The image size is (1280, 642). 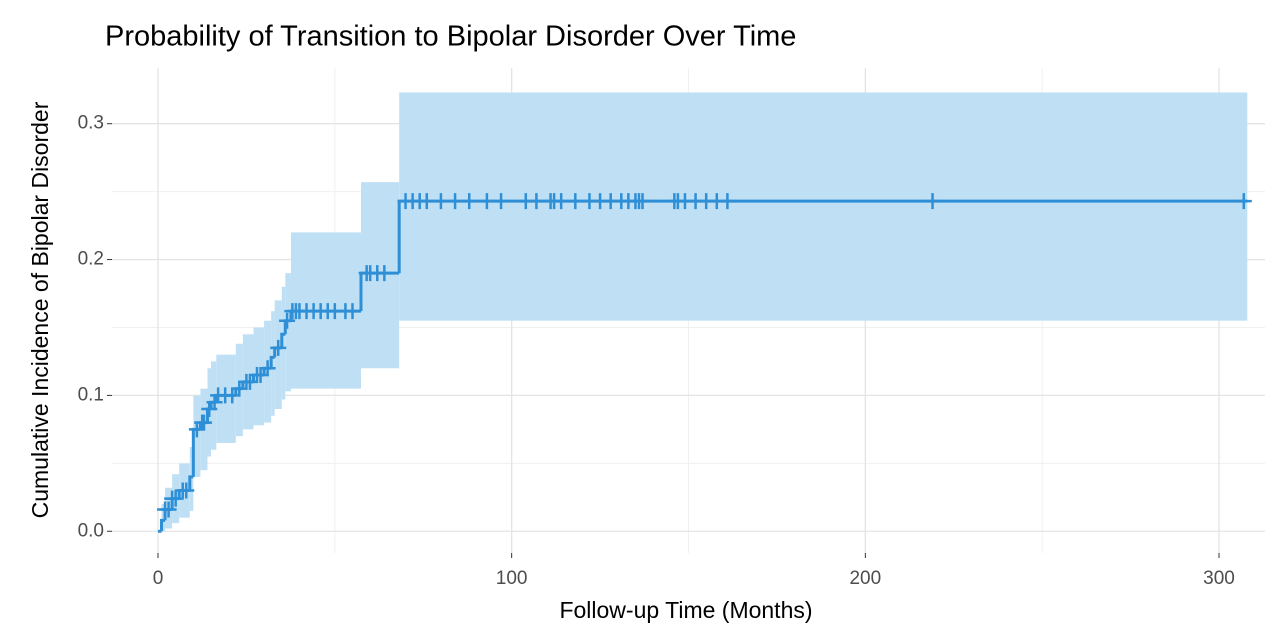 What do you see at coordinates (1219, 578) in the screenshot?
I see `x-tick-label: 300` at bounding box center [1219, 578].